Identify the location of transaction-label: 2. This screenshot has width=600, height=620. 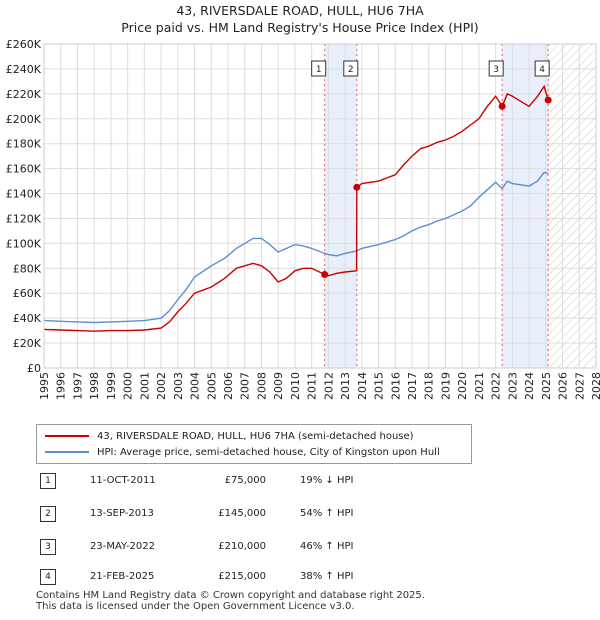
(351, 70).